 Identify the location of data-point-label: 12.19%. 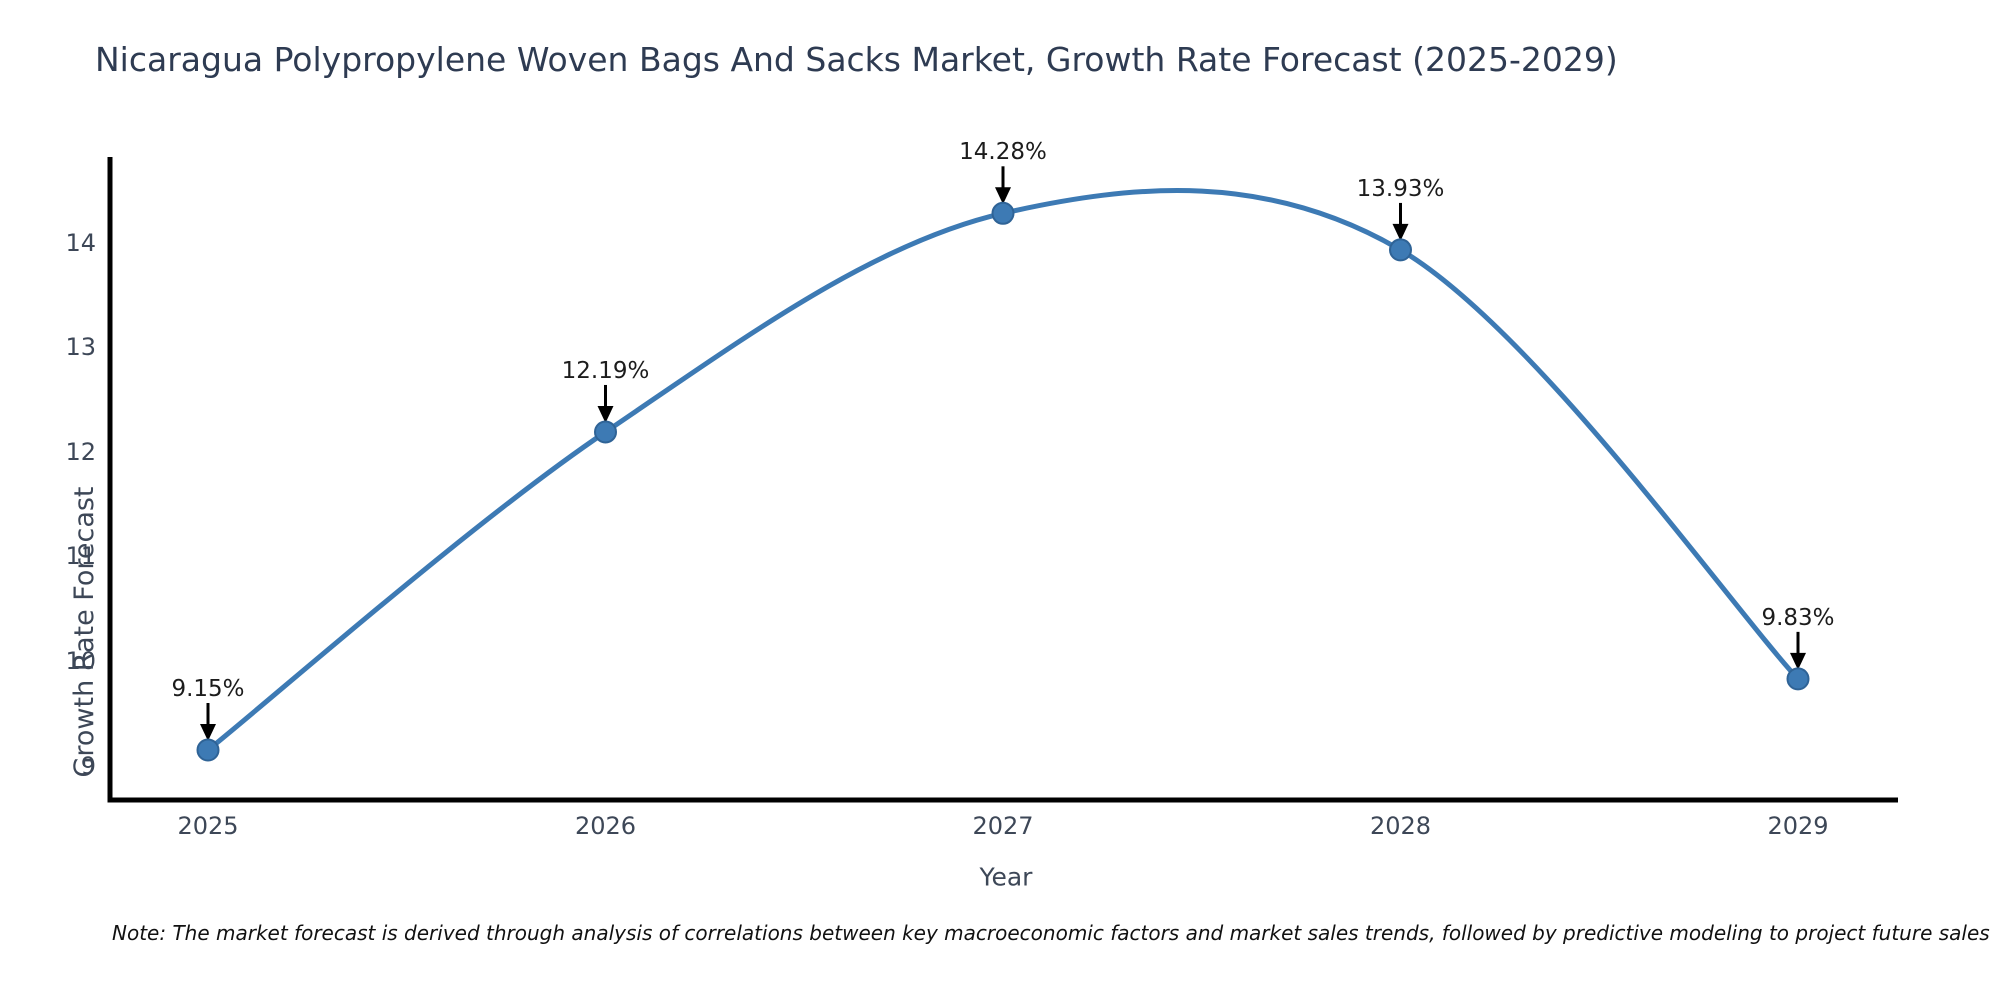
(605, 370).